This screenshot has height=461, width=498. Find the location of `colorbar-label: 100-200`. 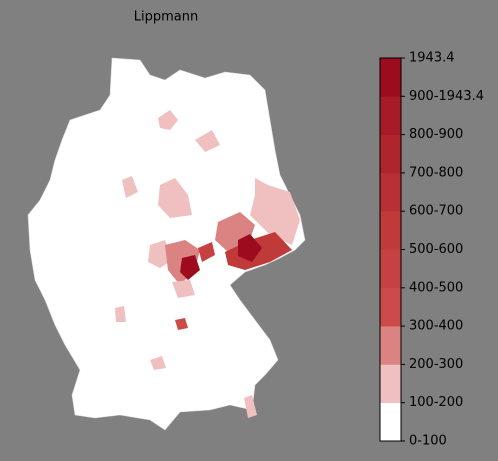

colorbar-label: 100-200 is located at coordinates (436, 402).